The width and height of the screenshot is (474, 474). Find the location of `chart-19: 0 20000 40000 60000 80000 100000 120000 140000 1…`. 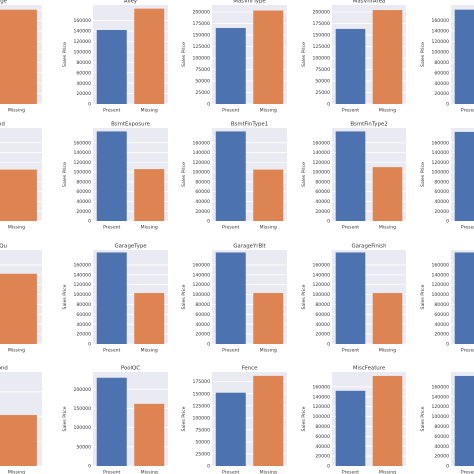

chart-19: 0 20000 40000 60000 80000 100000 120000 140000 1… is located at coordinates (353, 420).